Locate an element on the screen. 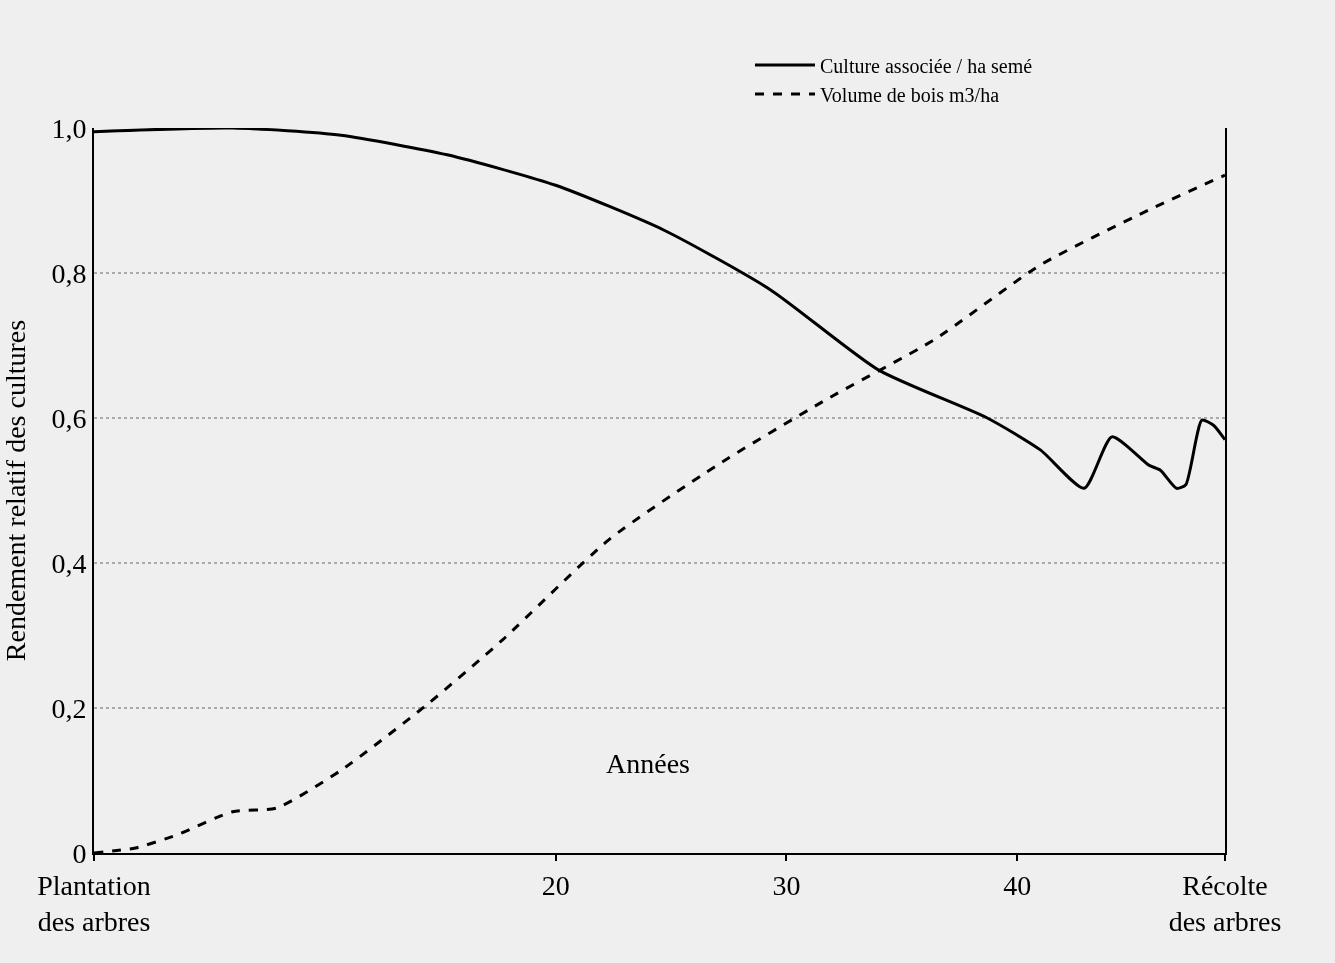  x-tick-label: 30 is located at coordinates (786, 885).